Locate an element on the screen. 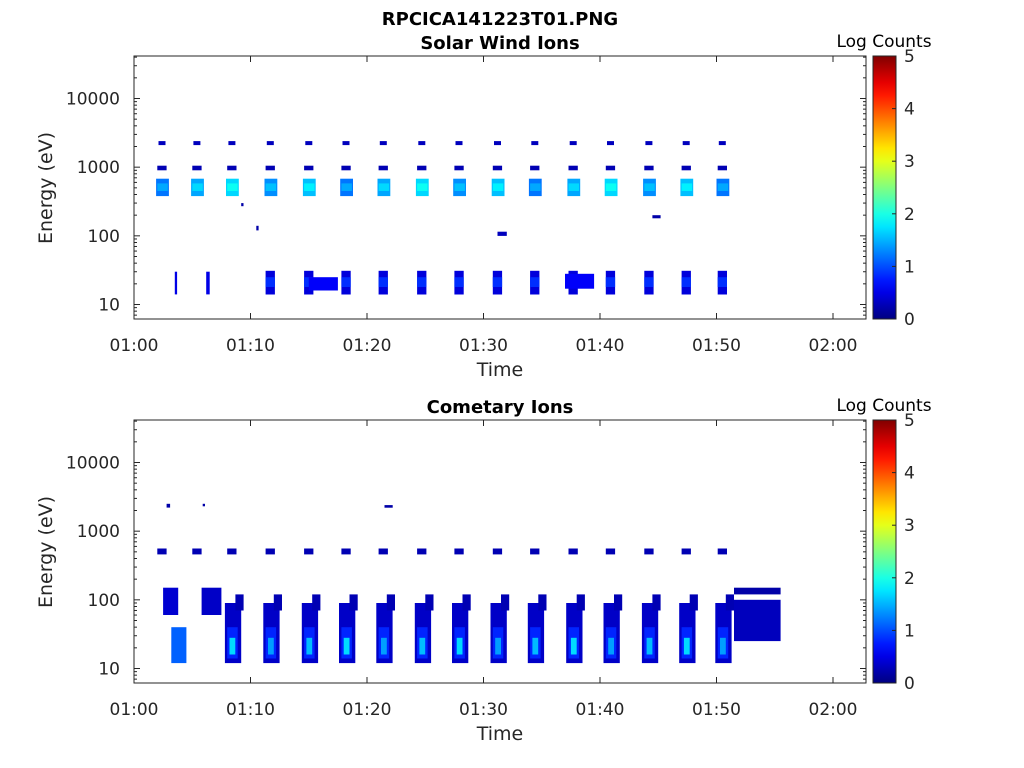 The width and height of the screenshot is (1024, 768). x-tick-label: 01:50 is located at coordinates (716, 346).